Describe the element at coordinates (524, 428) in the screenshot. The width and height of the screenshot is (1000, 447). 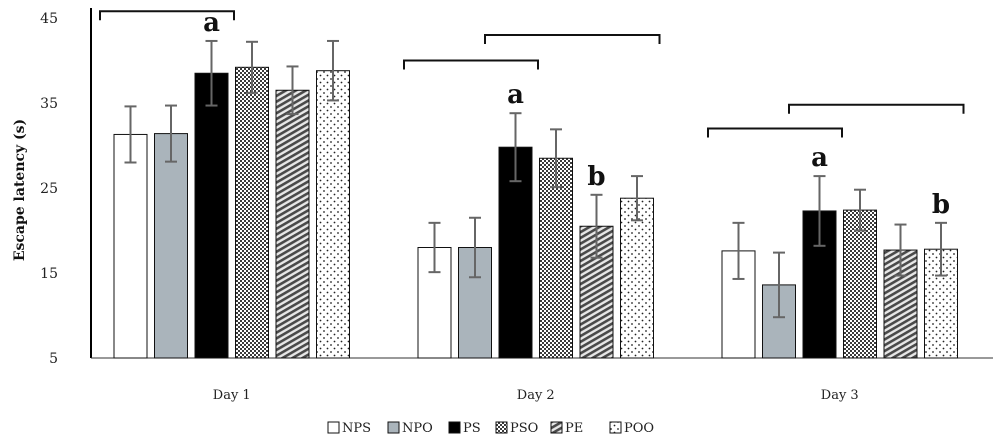
I see `legend-label: PSO` at that location.